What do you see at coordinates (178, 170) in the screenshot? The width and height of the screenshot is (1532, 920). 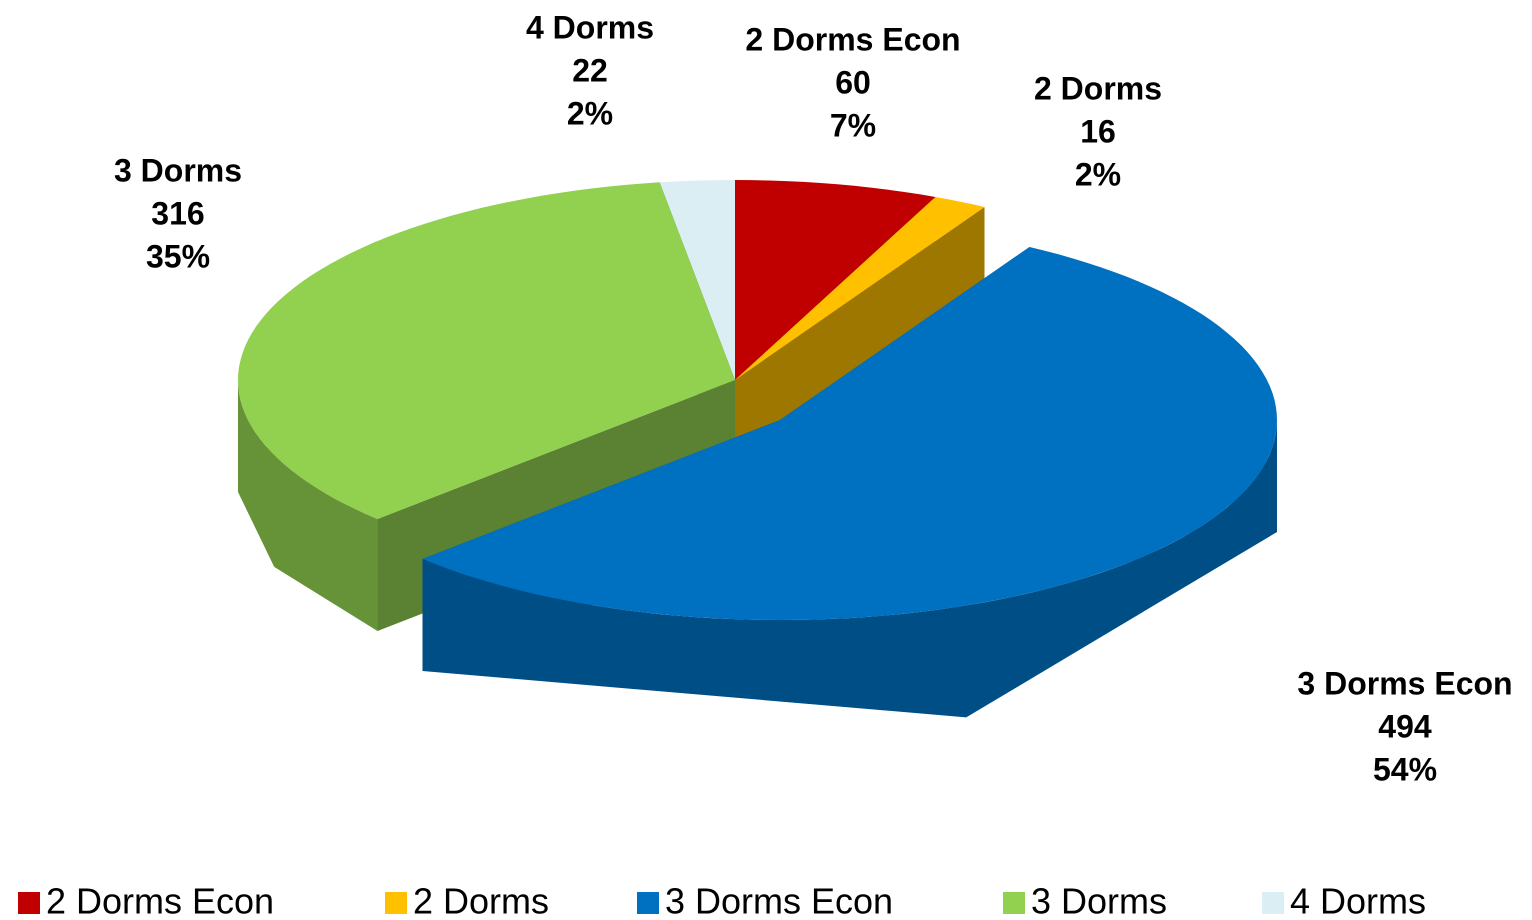 I see `data-label-name: 3 Dorms` at bounding box center [178, 170].